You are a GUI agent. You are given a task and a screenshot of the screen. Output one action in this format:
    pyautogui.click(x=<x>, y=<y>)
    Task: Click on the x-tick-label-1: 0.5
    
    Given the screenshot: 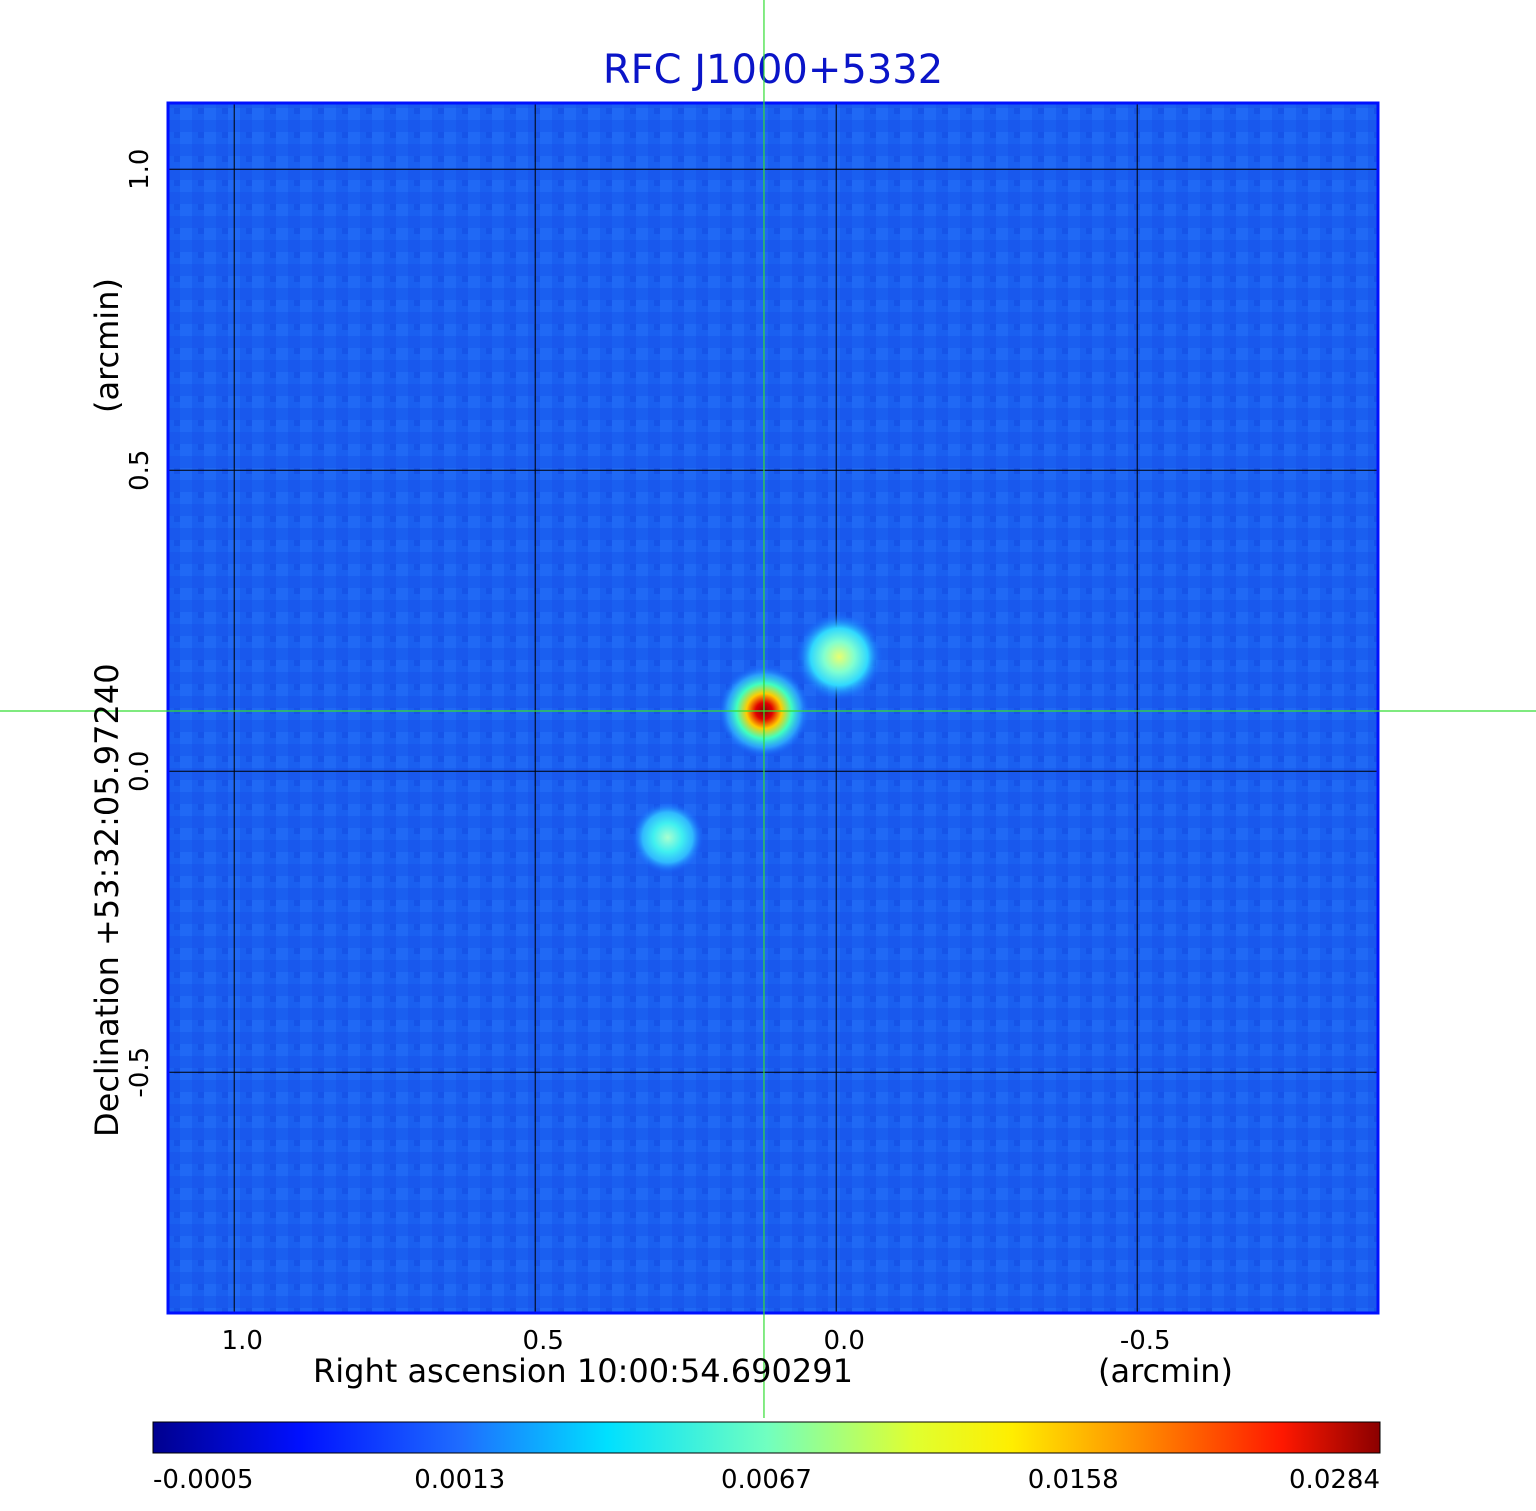 What is the action you would take?
    pyautogui.click(x=543, y=1341)
    